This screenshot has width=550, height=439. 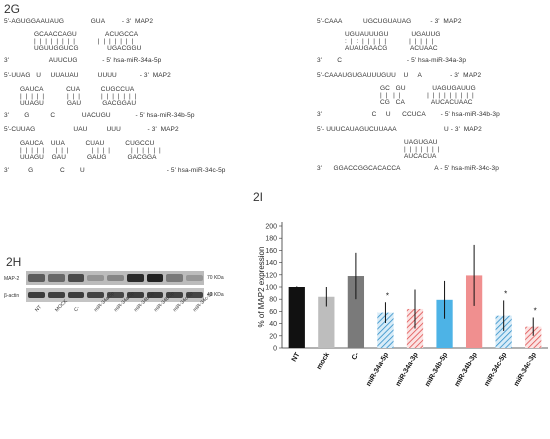 What do you see at coordinates (88, 48) in the screenshot?
I see `seq-line: UGUUGGUCG UGACGGU` at bounding box center [88, 48].